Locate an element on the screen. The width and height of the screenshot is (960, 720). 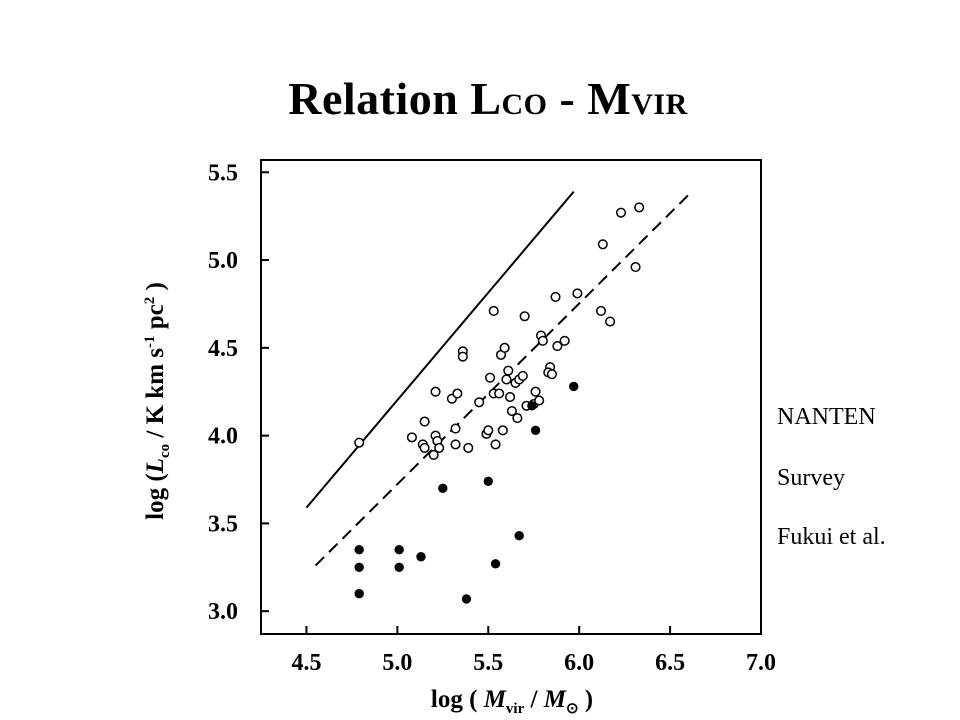
xlabel-msun: M is located at coordinates (554, 699).